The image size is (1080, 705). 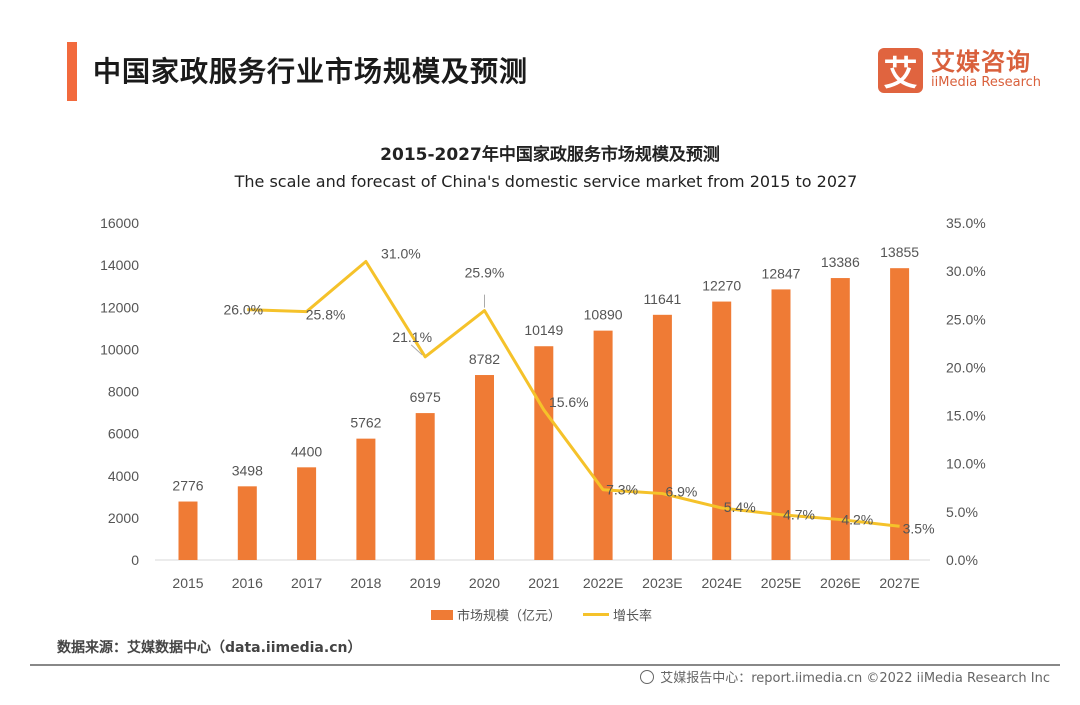 What do you see at coordinates (550, 155) in the screenshot?
I see `chart-title: 2015-2027年中国家政服务市场规模及预测` at bounding box center [550, 155].